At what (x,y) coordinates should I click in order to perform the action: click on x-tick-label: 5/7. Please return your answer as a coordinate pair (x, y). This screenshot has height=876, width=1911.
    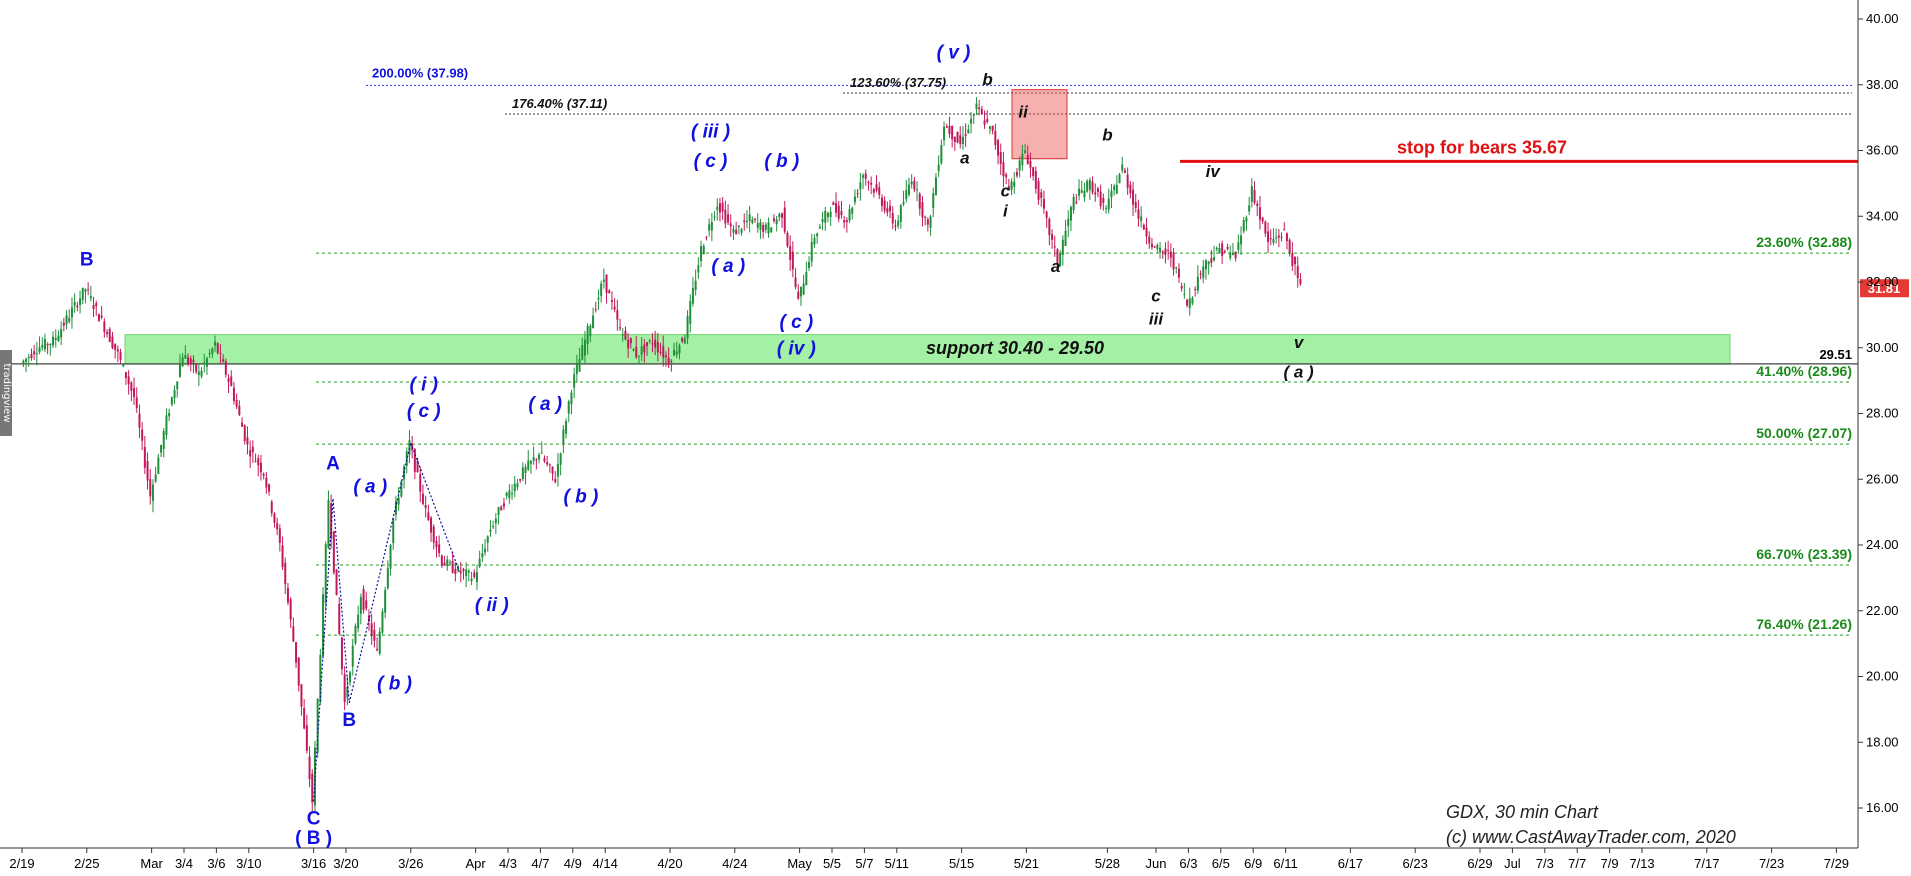
    Looking at the image, I should click on (864, 863).